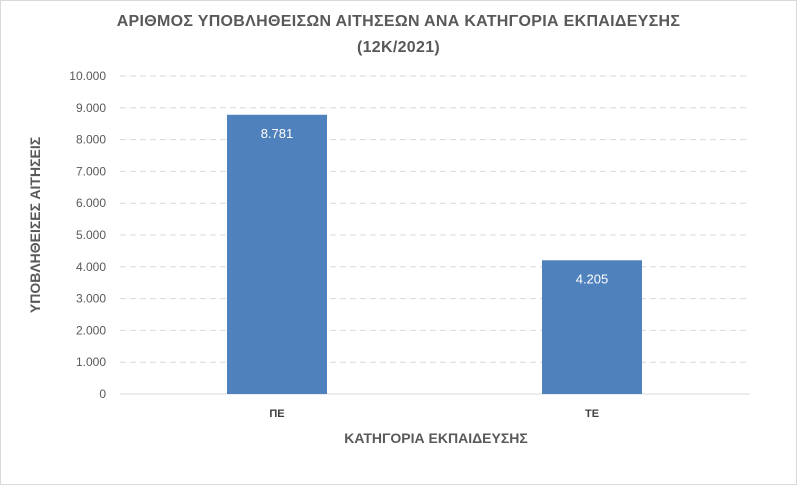 The height and width of the screenshot is (485, 797). What do you see at coordinates (435, 438) in the screenshot?
I see `x-axis-title: ΚΑΤΗΓΟΡΙΑ ΕΚΠΑΙΔΕΥΣΗΣ` at bounding box center [435, 438].